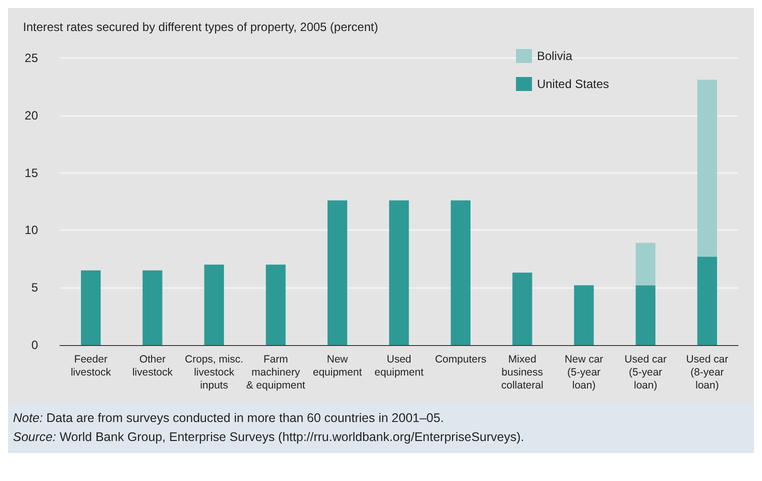 The width and height of the screenshot is (762, 481). I want to click on x-tick-label: Used car (5-year loan), so click(646, 373).